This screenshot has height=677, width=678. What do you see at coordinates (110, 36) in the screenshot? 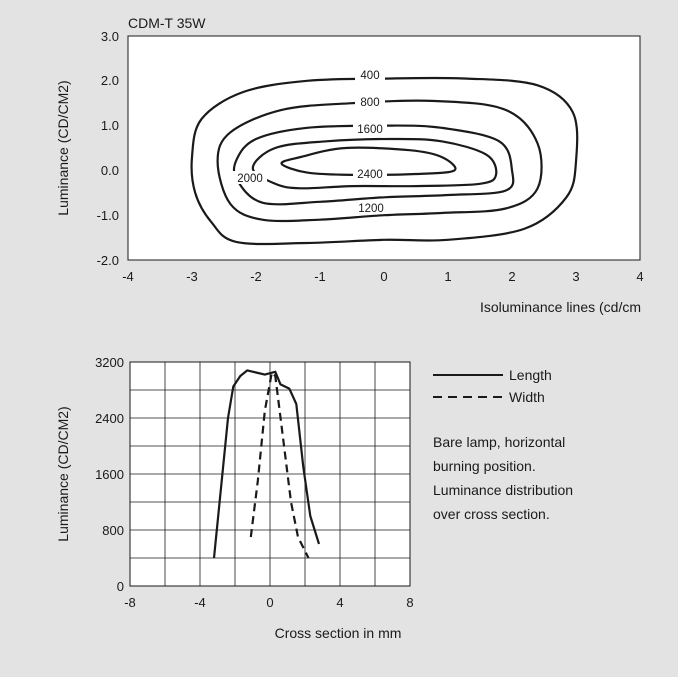
I see `y-tick-label: 3.0` at bounding box center [110, 36].